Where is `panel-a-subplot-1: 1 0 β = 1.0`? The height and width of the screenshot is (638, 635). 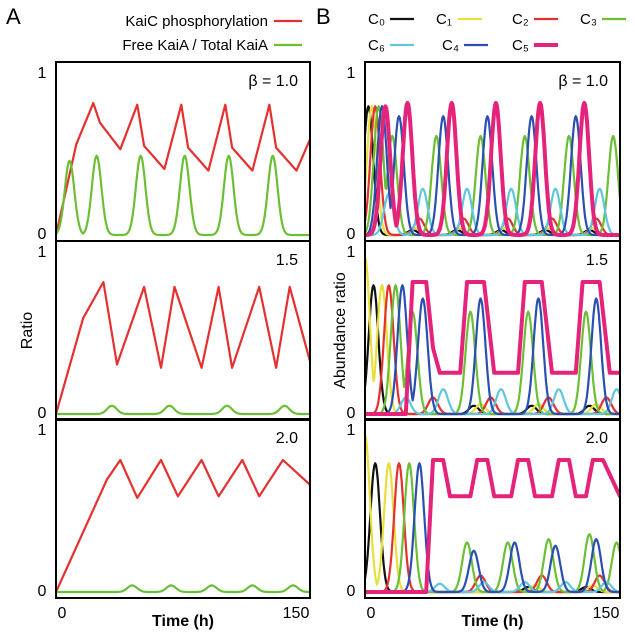
panel-a-subplot-1: 1 0 β = 1.0 is located at coordinates (174, 152).